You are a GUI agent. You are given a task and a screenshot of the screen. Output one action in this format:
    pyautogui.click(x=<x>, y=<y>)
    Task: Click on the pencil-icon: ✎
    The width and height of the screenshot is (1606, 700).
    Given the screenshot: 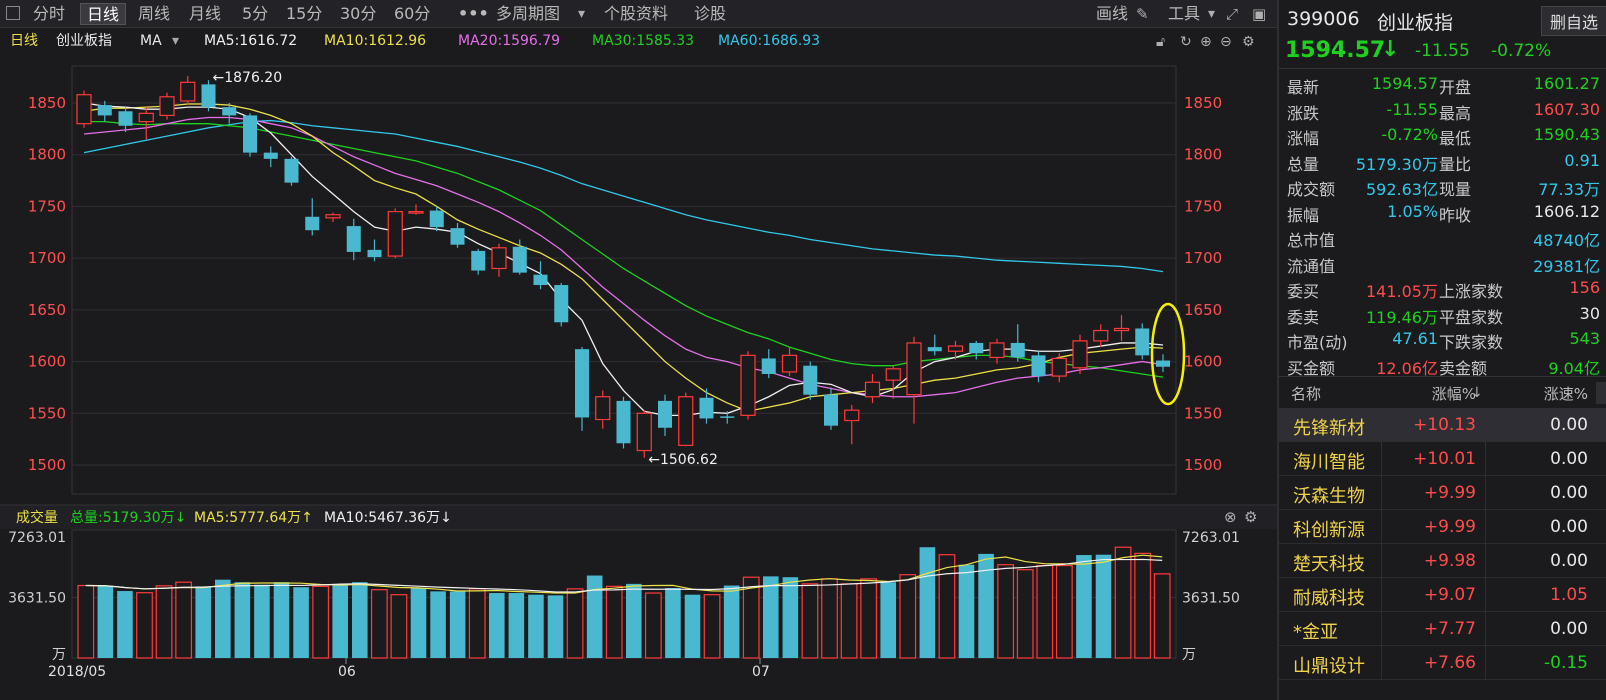 What is the action you would take?
    pyautogui.click(x=1142, y=14)
    